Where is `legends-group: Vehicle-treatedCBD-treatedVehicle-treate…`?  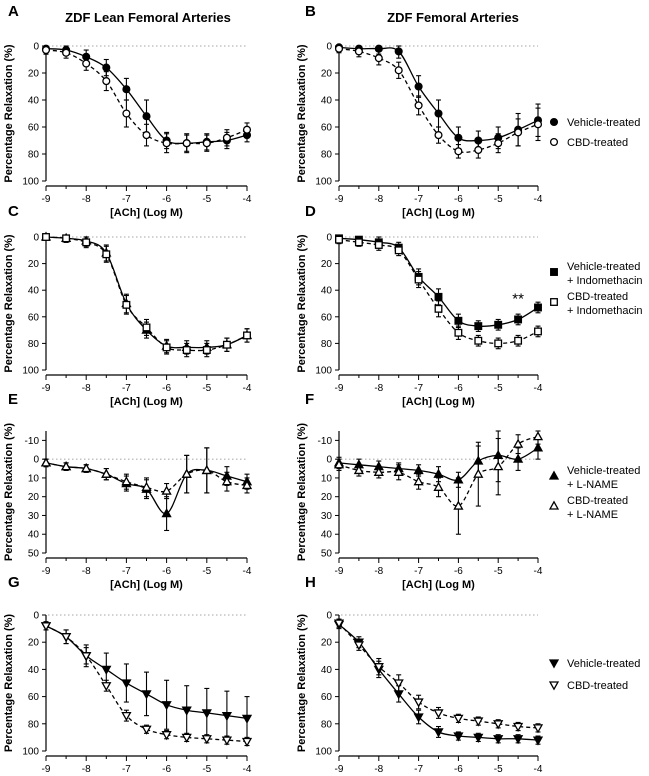 legends-group: Vehicle-treatedCBD-treatedVehicle-treate… is located at coordinates (595, 404).